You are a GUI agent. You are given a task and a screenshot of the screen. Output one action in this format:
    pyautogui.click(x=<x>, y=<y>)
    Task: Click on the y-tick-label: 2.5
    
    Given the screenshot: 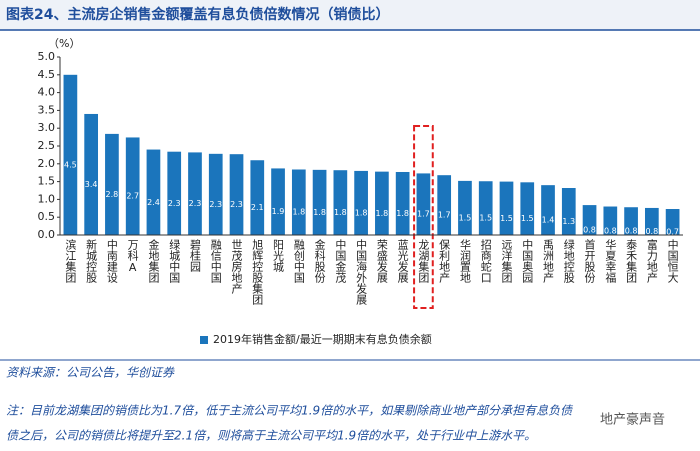 What is the action you would take?
    pyautogui.click(x=47, y=145)
    